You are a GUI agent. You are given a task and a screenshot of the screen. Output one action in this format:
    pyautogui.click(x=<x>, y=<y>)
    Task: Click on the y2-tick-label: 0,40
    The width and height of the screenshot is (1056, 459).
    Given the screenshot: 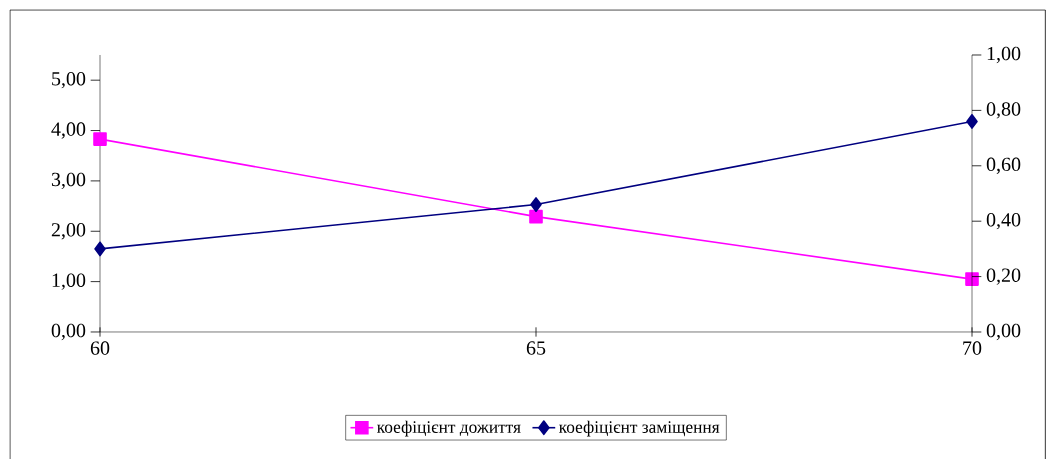 What is the action you would take?
    pyautogui.click(x=1003, y=221)
    